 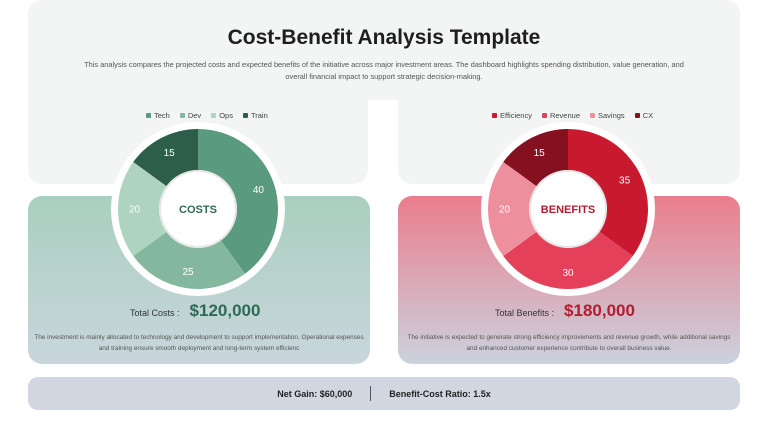 What do you see at coordinates (259, 190) in the screenshot?
I see `costs-slice-label: 40` at bounding box center [259, 190].